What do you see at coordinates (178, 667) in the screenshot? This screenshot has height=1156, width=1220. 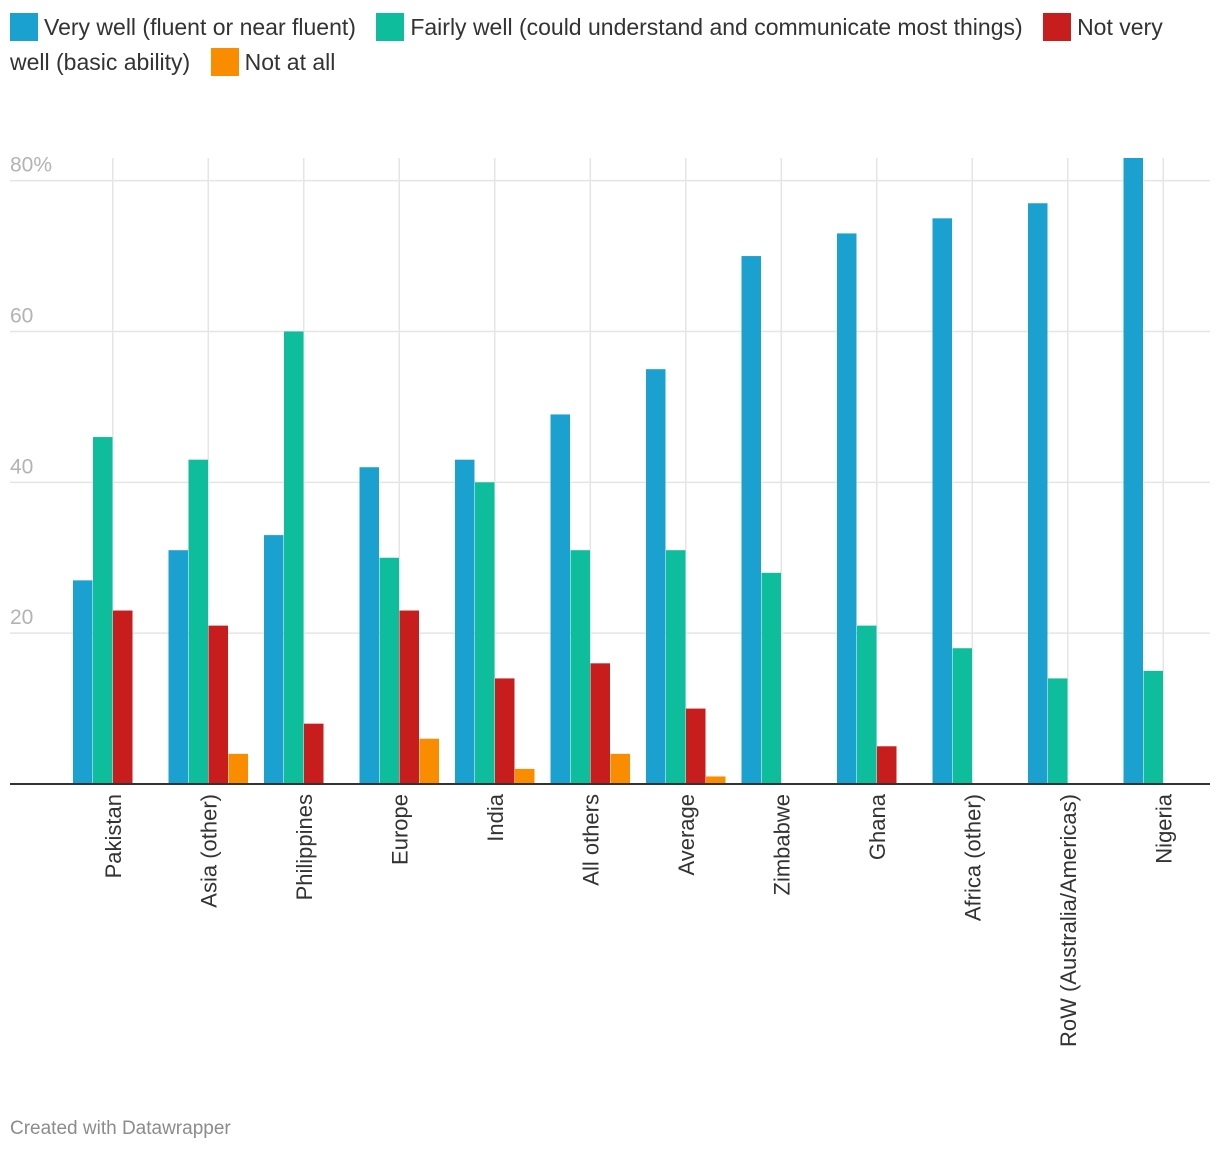 I see `bar-asia-other-very-well-fluent` at bounding box center [178, 667].